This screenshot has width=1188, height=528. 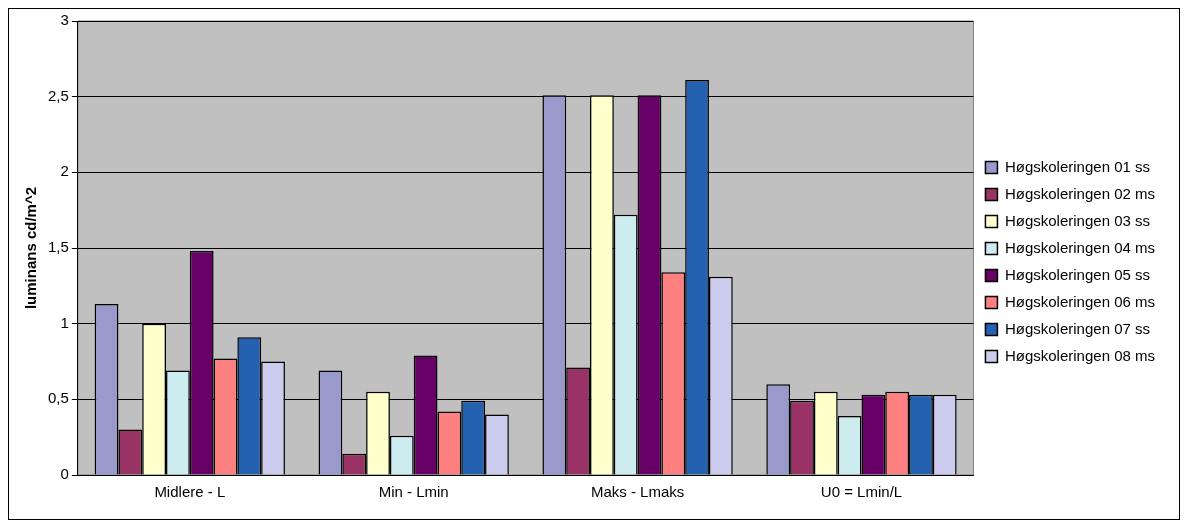 What do you see at coordinates (58, 95) in the screenshot?
I see `y-tick-label: 2,5` at bounding box center [58, 95].